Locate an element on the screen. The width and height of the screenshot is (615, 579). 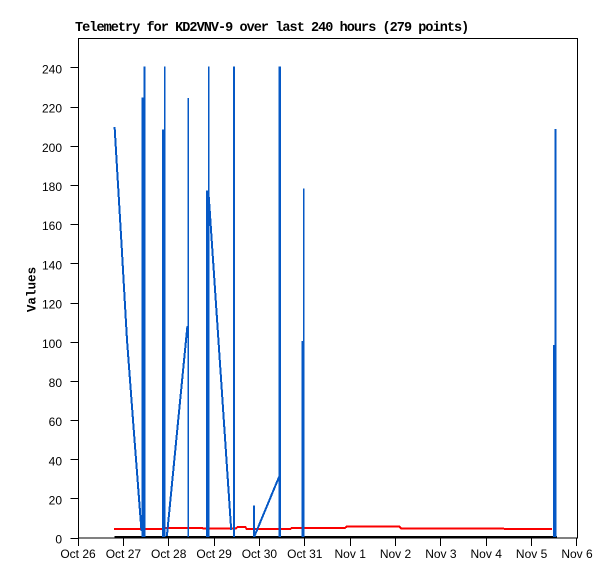
svg-text: 40 is located at coordinates (56, 461).